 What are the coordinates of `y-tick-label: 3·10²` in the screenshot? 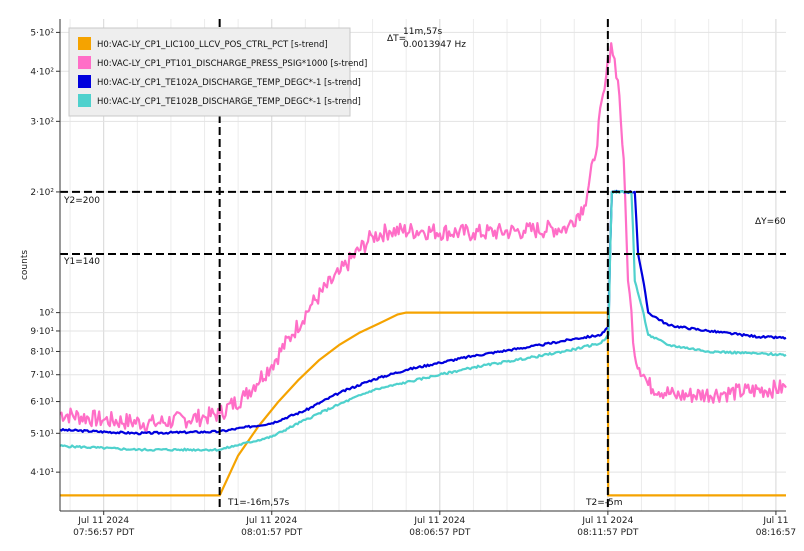 It's located at (42, 122).